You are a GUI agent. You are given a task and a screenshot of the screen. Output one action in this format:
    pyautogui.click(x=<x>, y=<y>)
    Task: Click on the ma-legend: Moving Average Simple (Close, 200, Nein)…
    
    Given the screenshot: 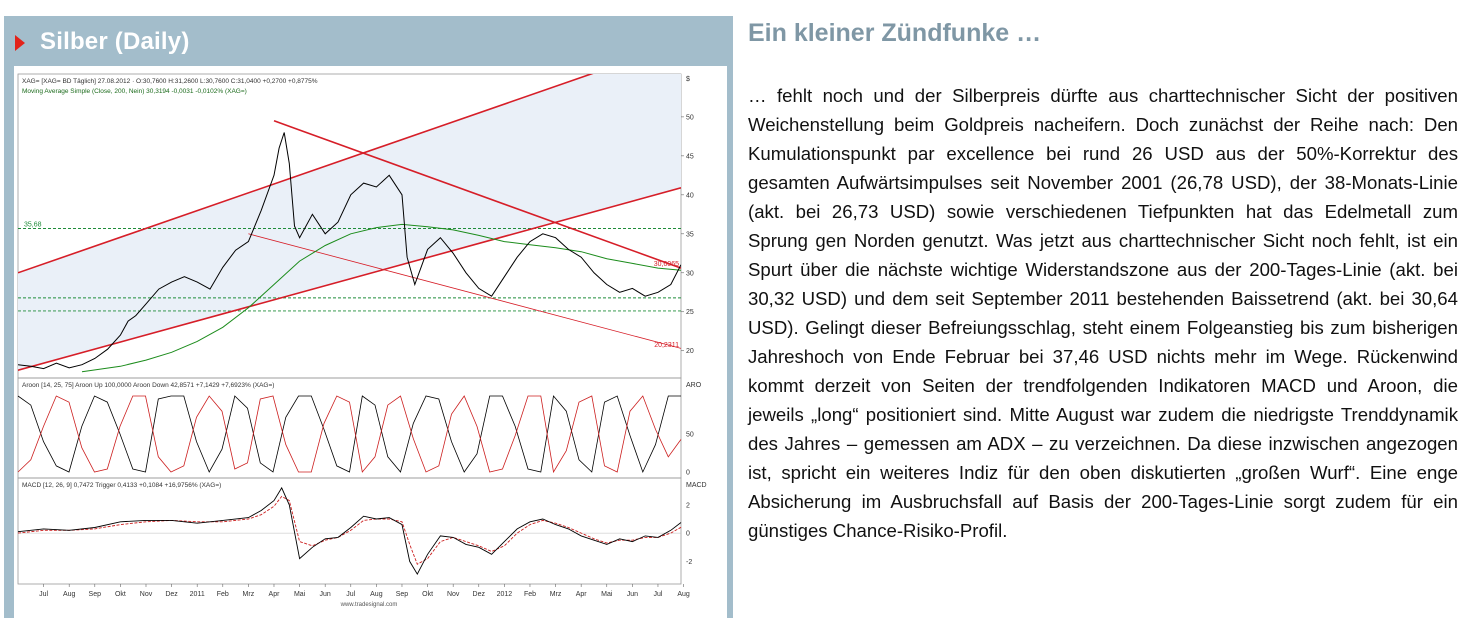 What is the action you would take?
    pyautogui.click(x=134, y=91)
    